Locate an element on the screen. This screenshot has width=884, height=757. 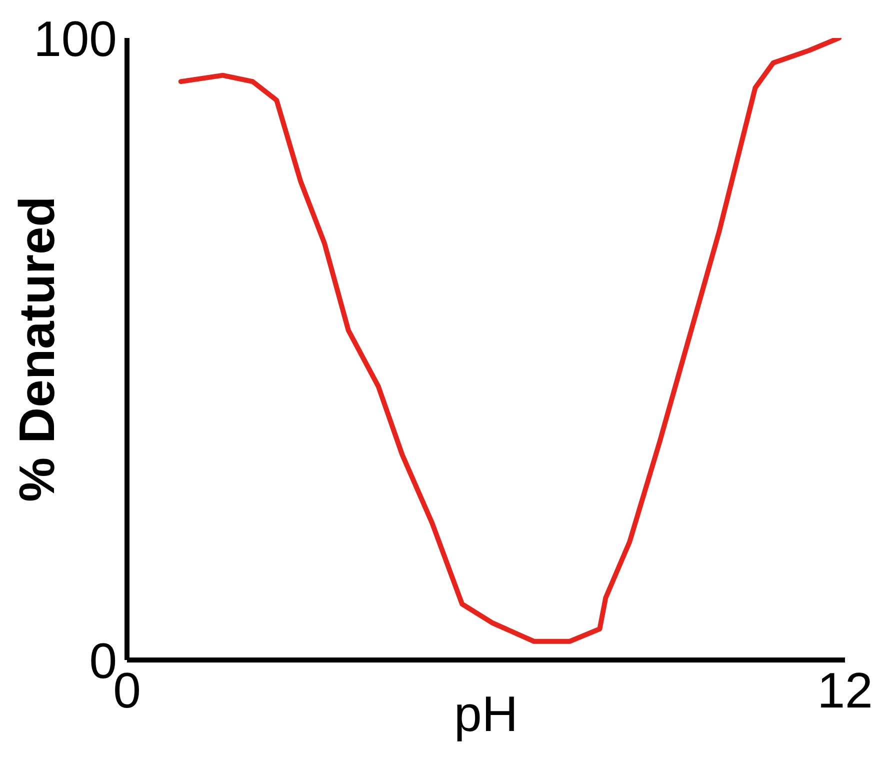
y-tick-label: 100 is located at coordinates (75, 38).